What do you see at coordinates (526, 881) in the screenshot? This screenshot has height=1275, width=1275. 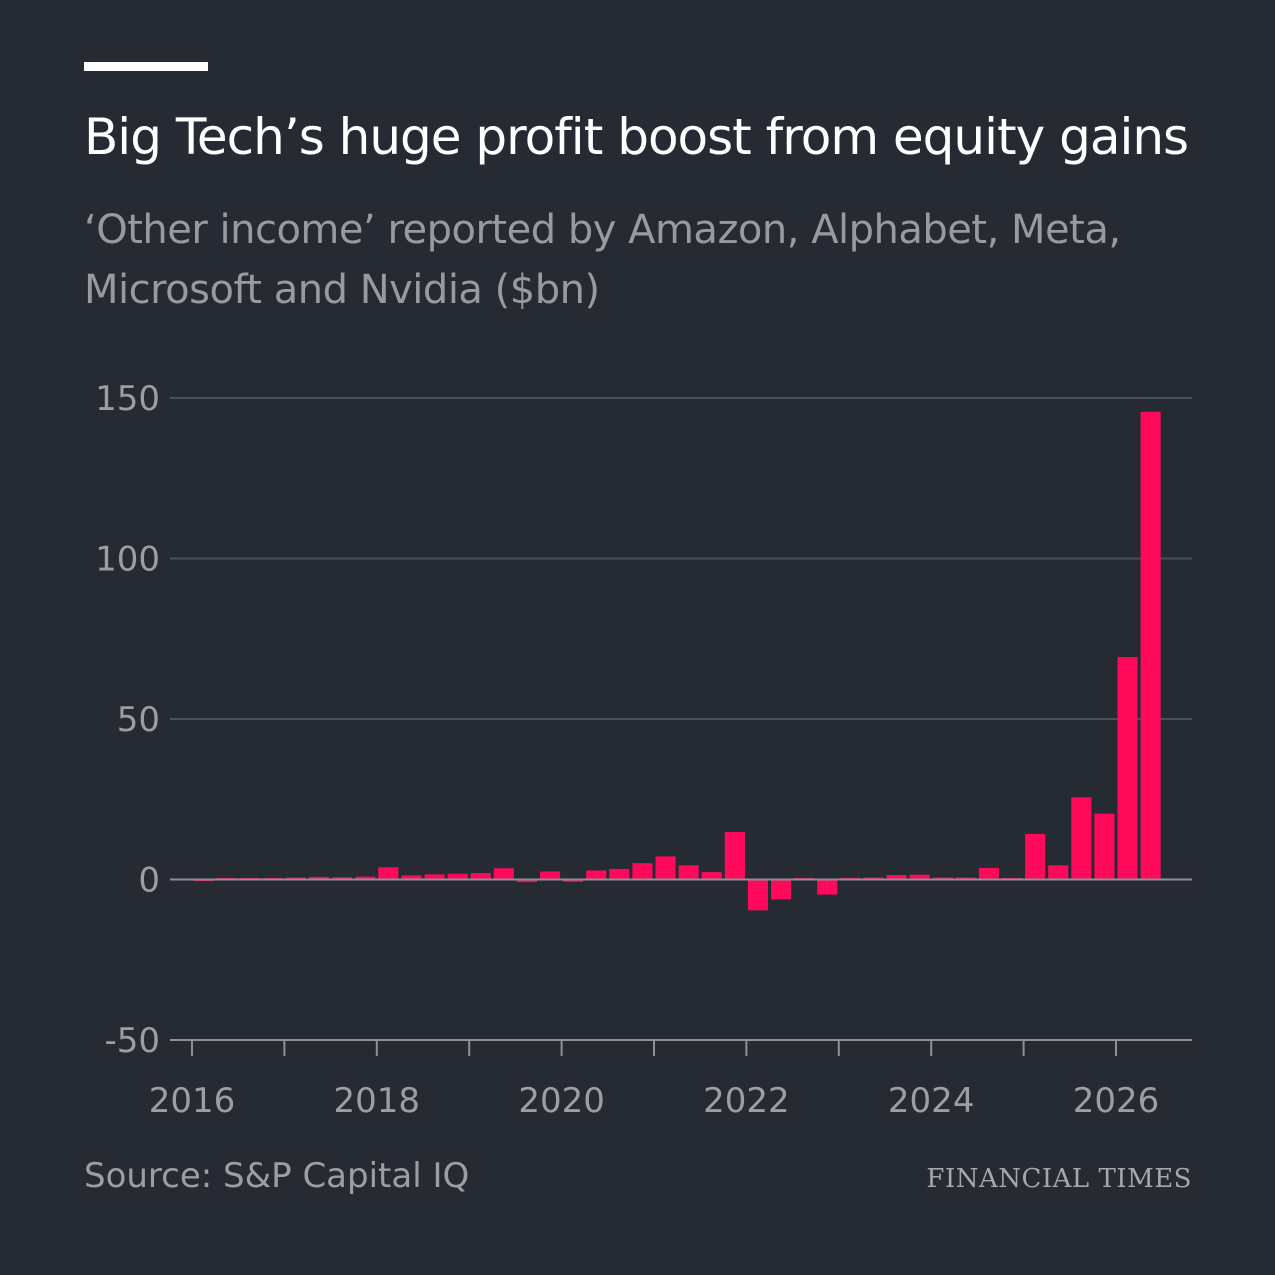 I see `bar-2019-q3` at bounding box center [526, 881].